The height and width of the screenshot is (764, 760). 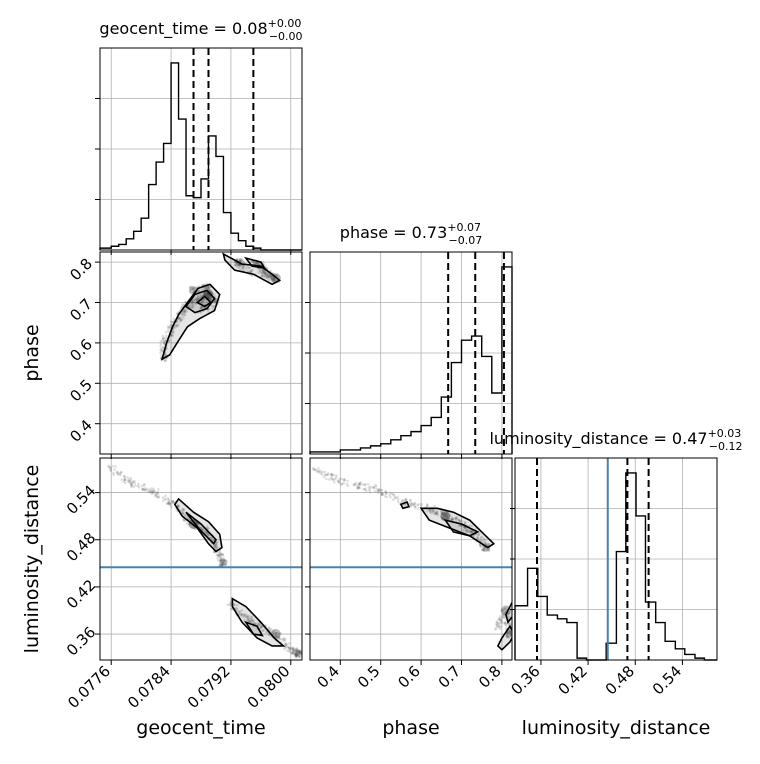 I want to click on y-tick-label: 0.6, so click(x=81, y=350).